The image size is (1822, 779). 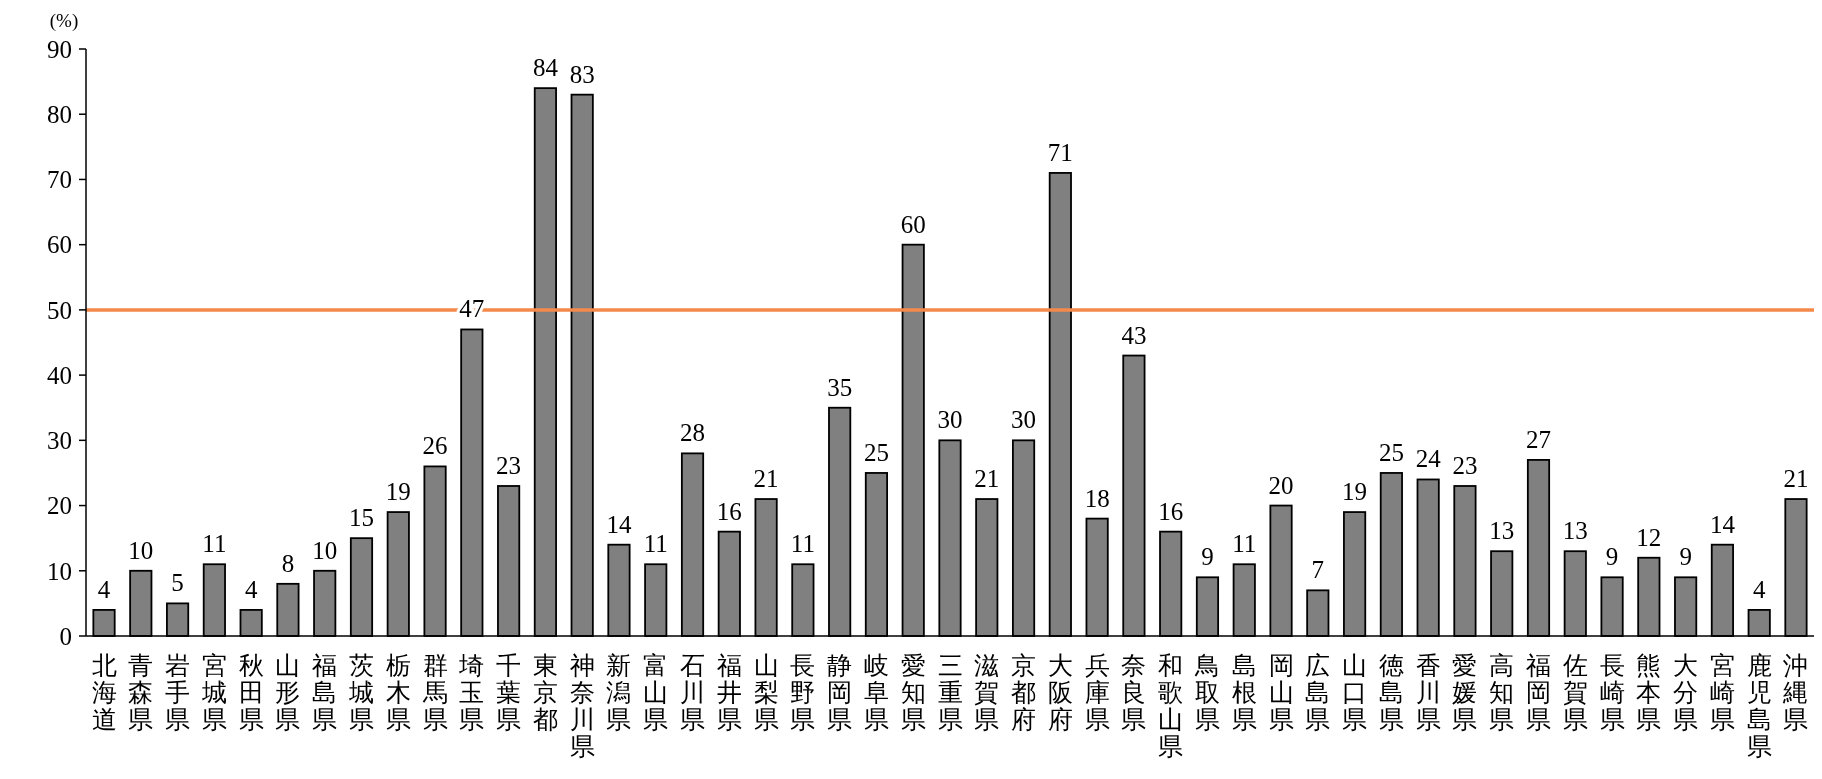 I want to click on x-tick-label: 千葉県, so click(x=509, y=692).